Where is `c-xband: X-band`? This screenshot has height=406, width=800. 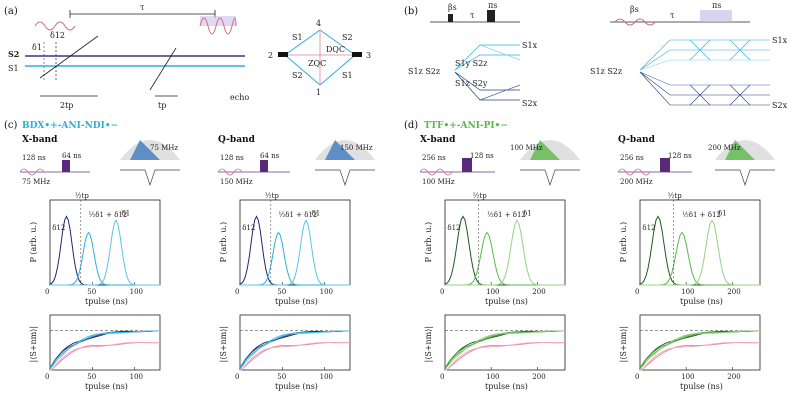
c-xband: X-band is located at coordinates (40, 140).